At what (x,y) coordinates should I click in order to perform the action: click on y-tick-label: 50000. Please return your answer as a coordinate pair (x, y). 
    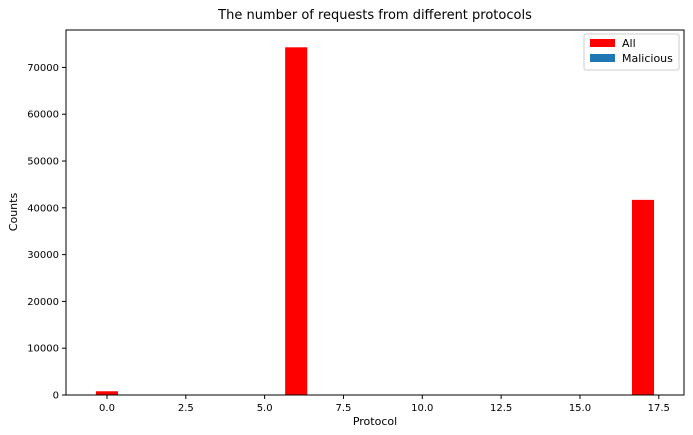
    Looking at the image, I should click on (43, 162).